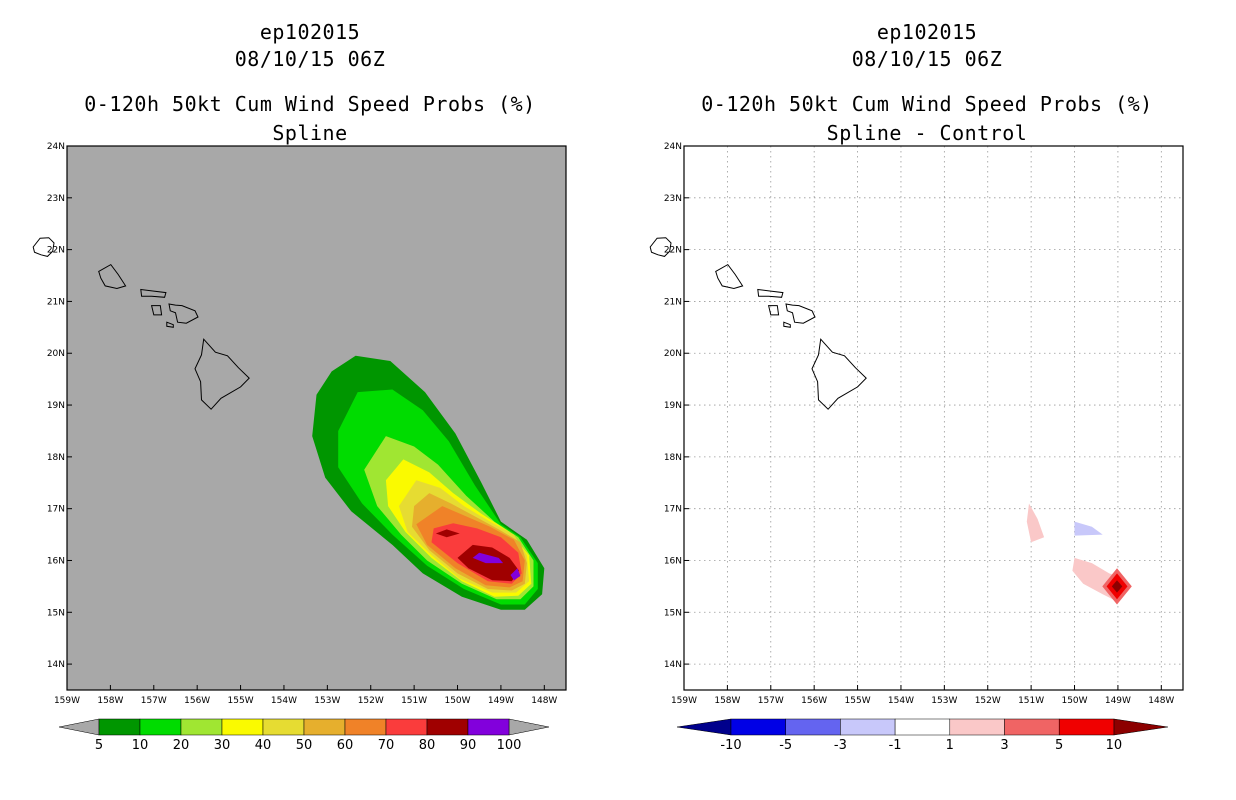 This screenshot has height=800, width=1236. I want to click on y-tick-label: 16N, so click(56, 561).